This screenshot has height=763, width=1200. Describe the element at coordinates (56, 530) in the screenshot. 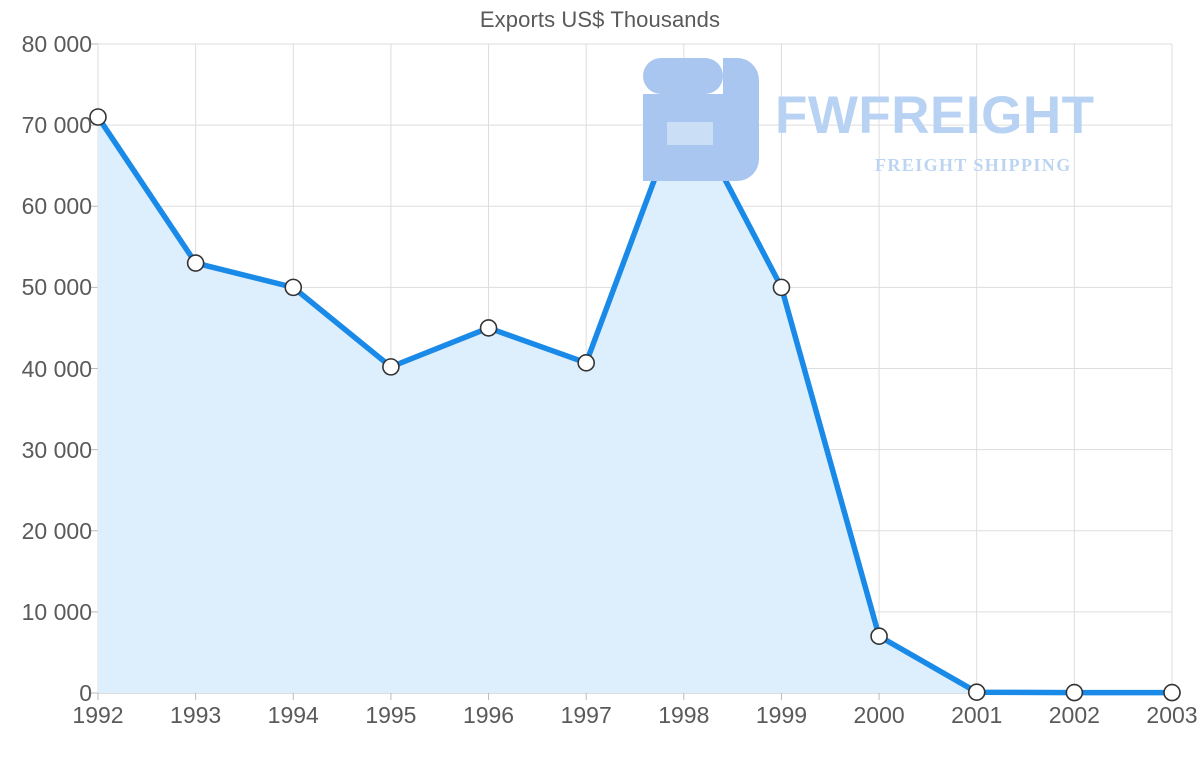

I see `y-axis-tick-label: 20 000` at that location.